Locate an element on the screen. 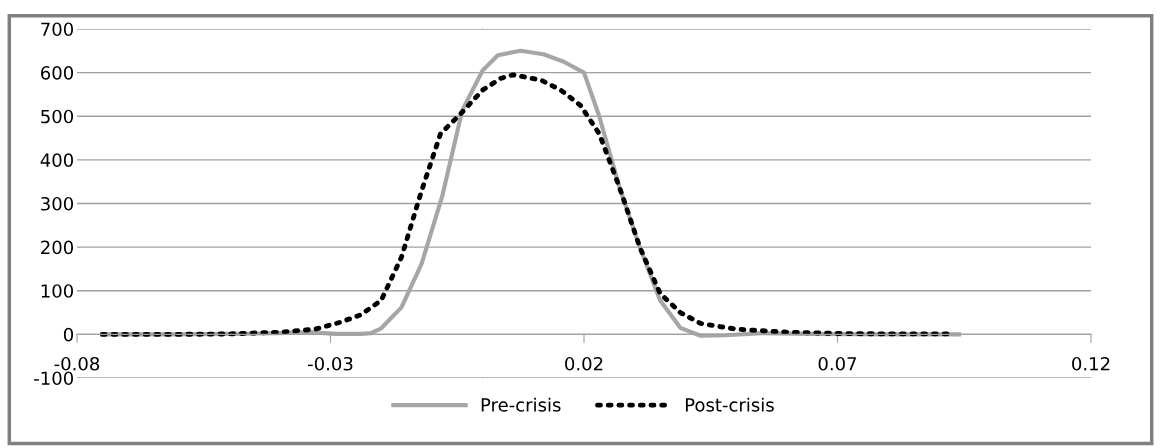 The image size is (1161, 448). x-tick-label: -0.08 is located at coordinates (77, 363).